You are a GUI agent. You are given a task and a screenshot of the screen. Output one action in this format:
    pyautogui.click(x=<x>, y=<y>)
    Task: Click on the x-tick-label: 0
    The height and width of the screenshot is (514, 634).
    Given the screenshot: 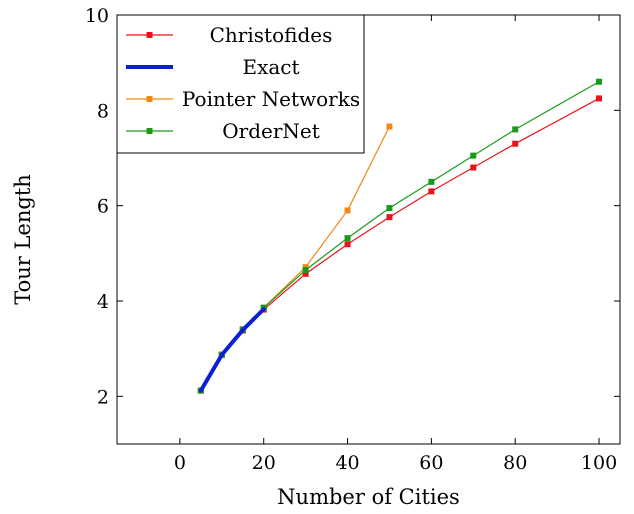 What is the action you would take?
    pyautogui.click(x=180, y=463)
    